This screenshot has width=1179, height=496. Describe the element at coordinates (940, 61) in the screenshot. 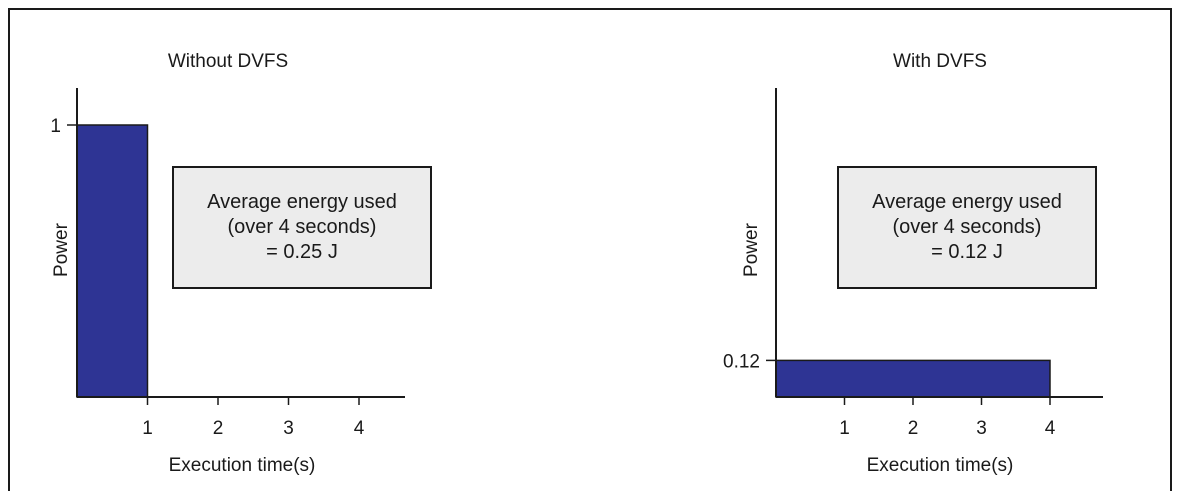

I see `chart-title: With DVFS` at that location.